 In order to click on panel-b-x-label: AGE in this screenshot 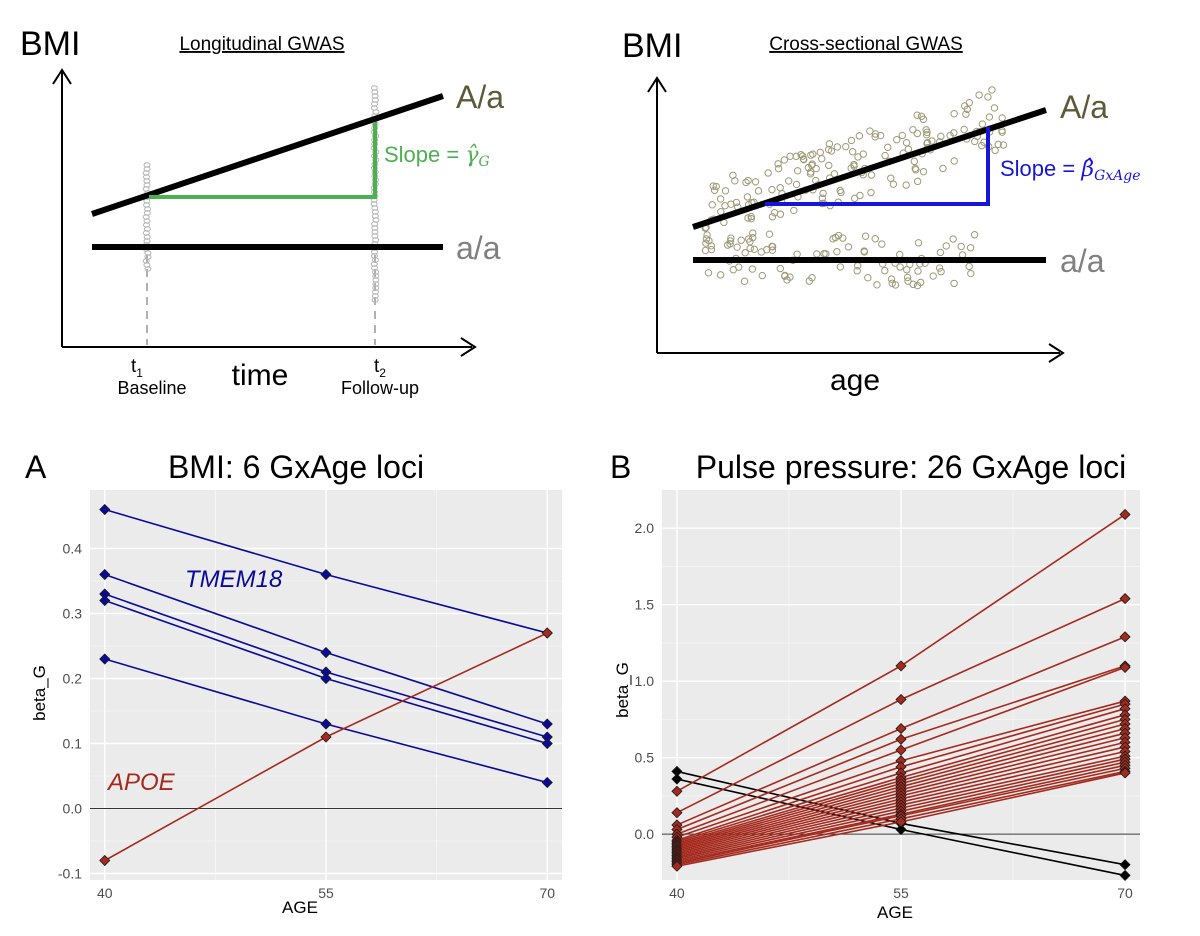, I will do `click(895, 912)`.